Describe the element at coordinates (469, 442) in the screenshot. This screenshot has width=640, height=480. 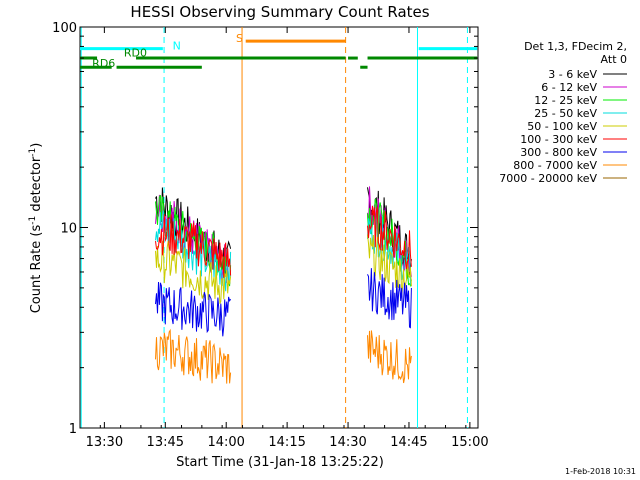
I see `x-tick-label-6: 15:00` at that location.